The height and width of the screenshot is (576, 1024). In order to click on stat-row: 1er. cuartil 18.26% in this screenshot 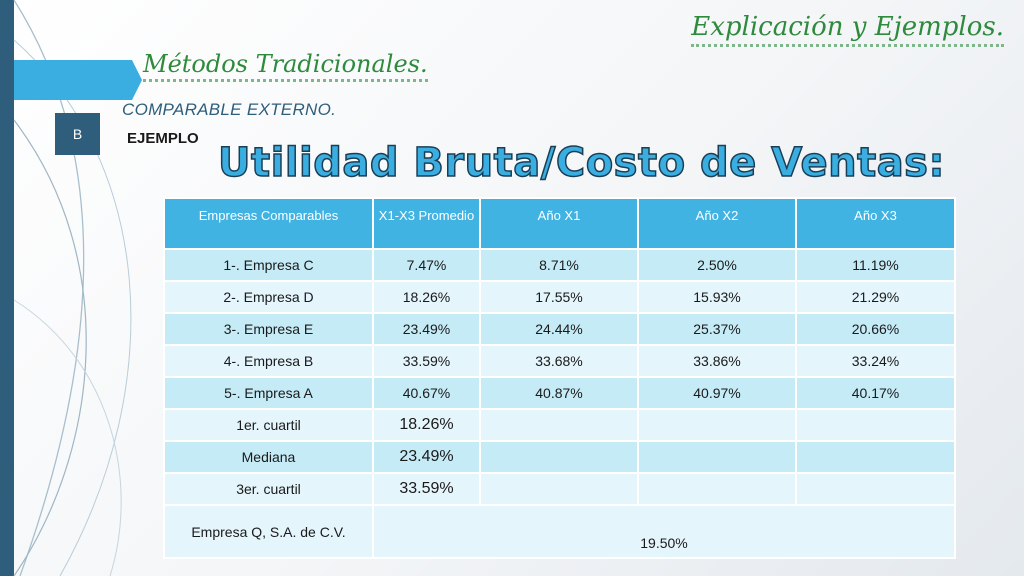, I will do `click(559, 425)`.